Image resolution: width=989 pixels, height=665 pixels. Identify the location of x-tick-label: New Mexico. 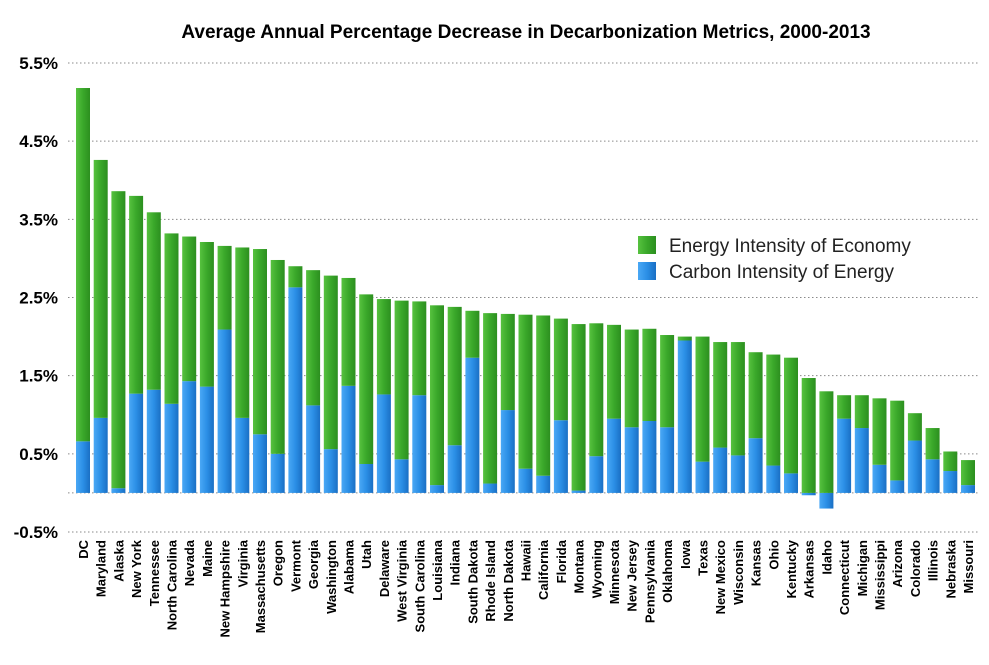
(720, 577).